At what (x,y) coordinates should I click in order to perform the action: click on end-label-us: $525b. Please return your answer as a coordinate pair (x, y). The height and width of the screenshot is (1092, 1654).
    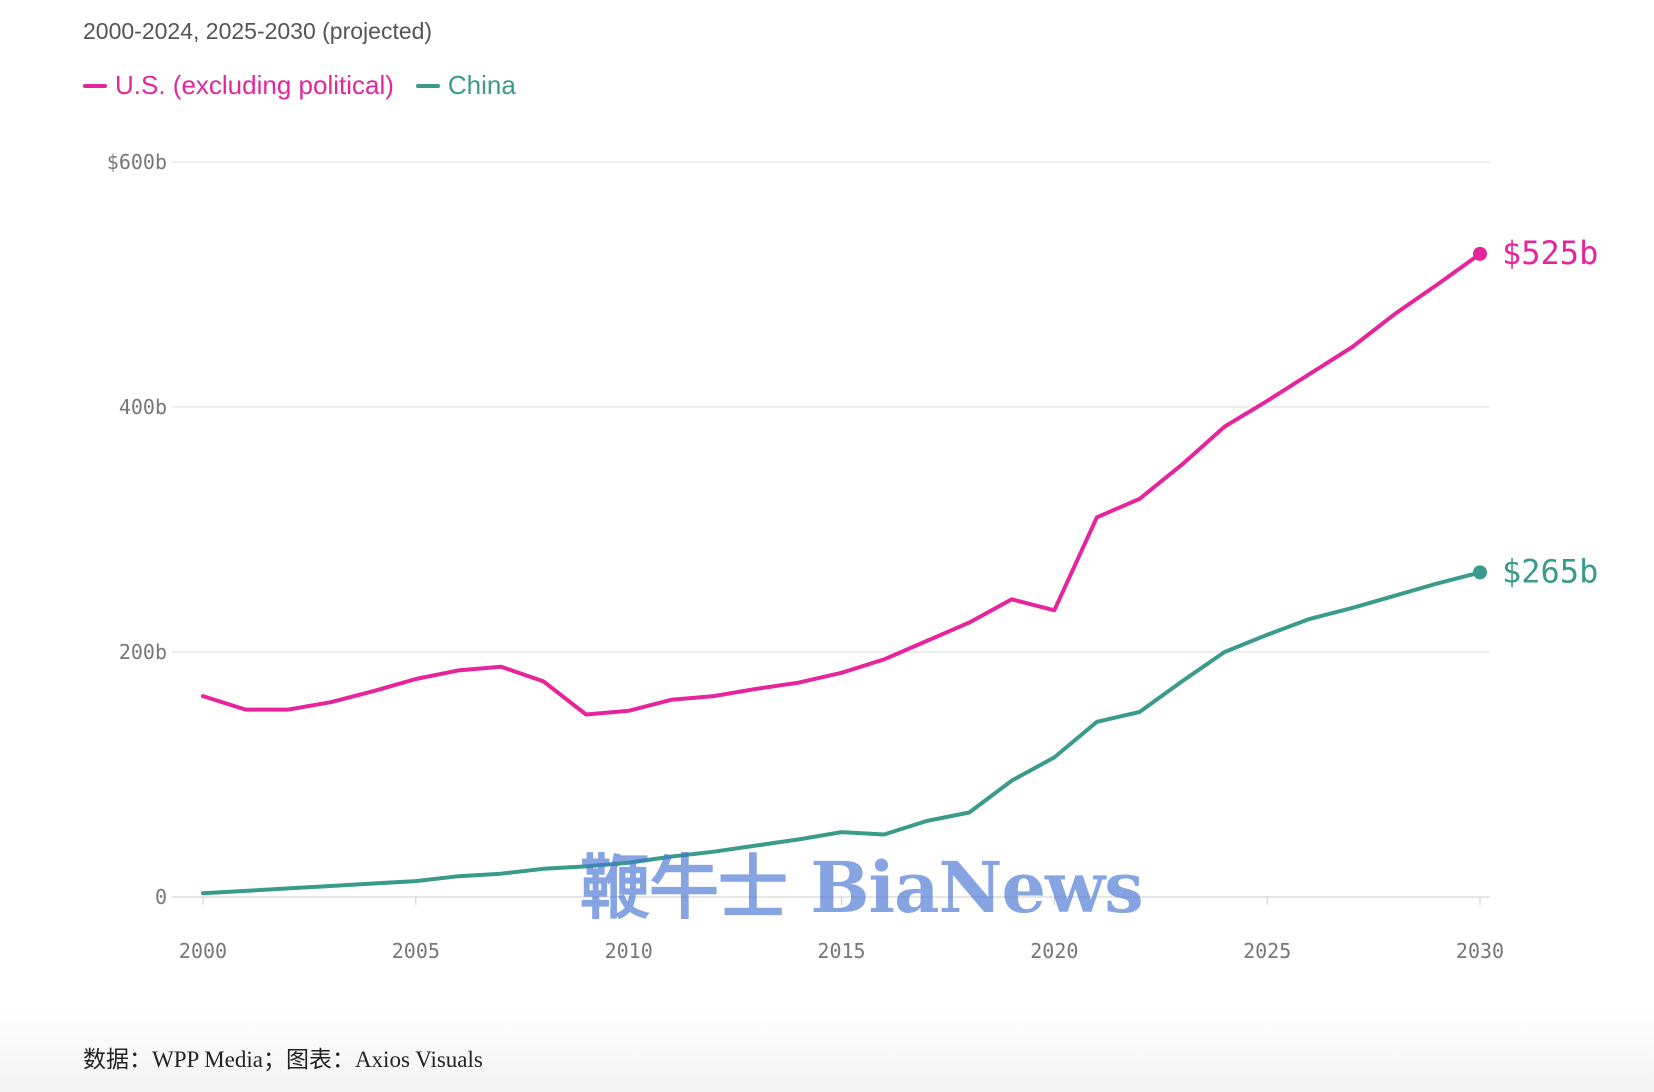
    Looking at the image, I should click on (1550, 253).